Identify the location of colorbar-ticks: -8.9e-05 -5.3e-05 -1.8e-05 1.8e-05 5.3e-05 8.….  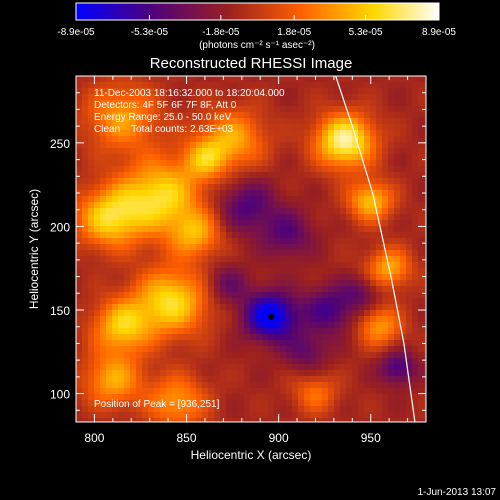
(256, 26).